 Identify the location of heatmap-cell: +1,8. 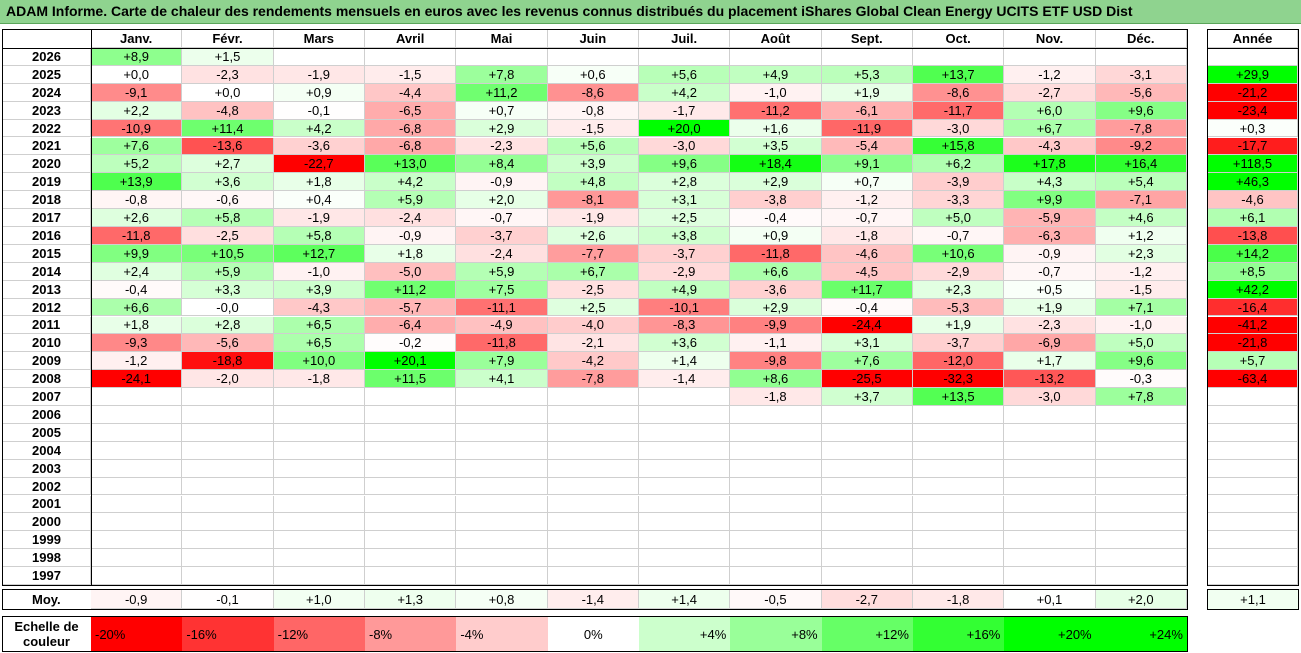
(410, 253).